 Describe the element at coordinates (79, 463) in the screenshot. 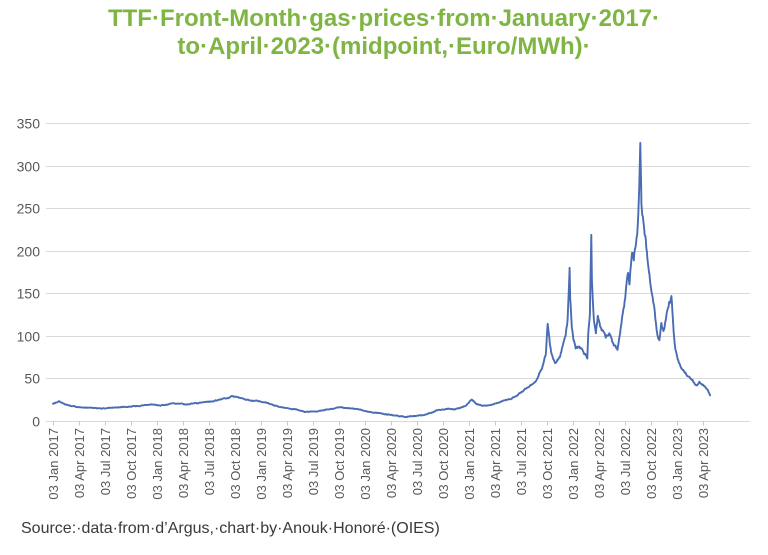

I see `x-axis-tick-label: 03 Apr 2017` at that location.